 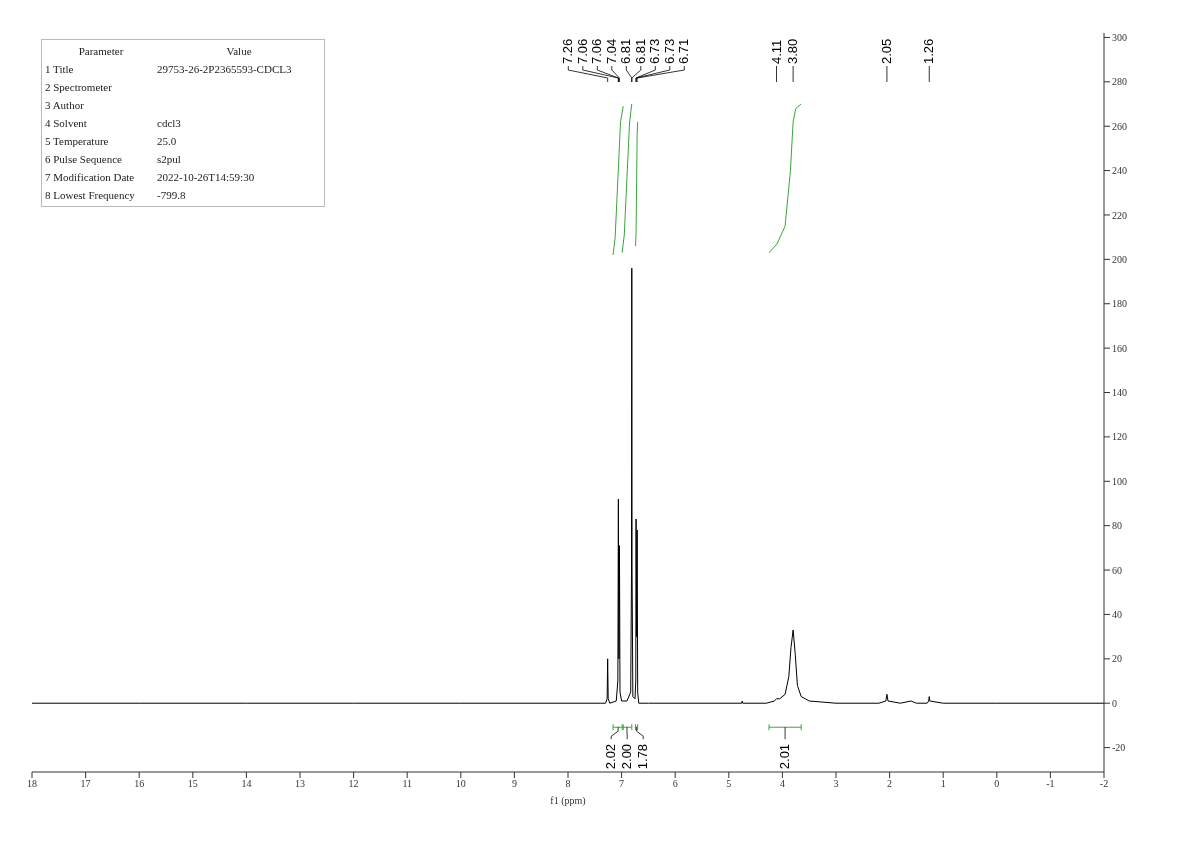 What do you see at coordinates (1119, 171) in the screenshot?
I see `y-tick-label: 240` at bounding box center [1119, 171].